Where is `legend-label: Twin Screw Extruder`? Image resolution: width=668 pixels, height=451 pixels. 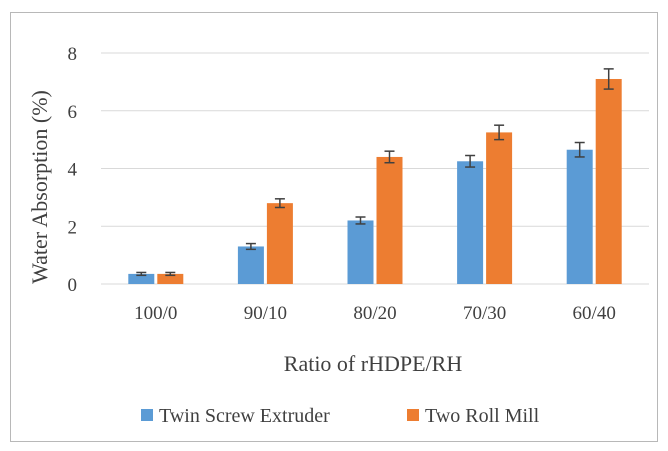
legend-label: Twin Screw Extruder is located at coordinates (244, 416).